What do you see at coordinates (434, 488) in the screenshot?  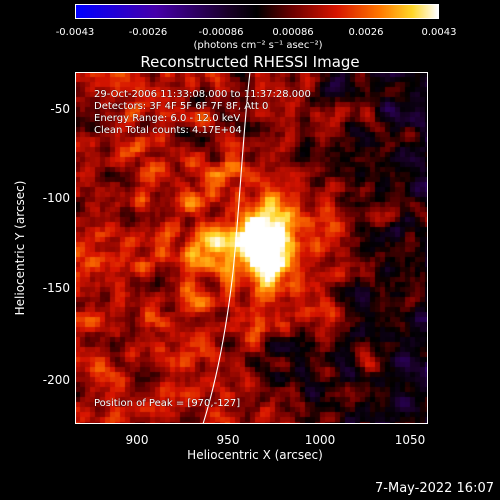 I see `footer-date: 7-May-2022 16:07` at bounding box center [434, 488].